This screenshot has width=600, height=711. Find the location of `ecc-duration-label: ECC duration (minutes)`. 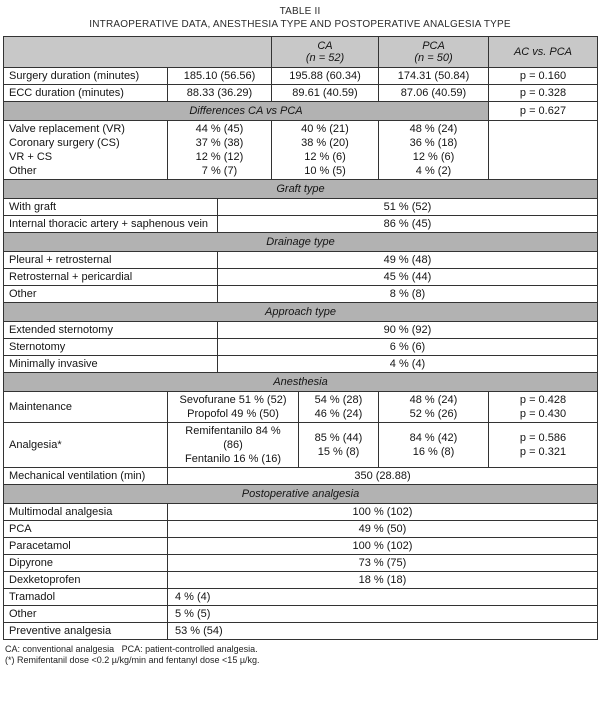

ecc-duration-label: ECC duration (minutes) is located at coordinates (85, 93).